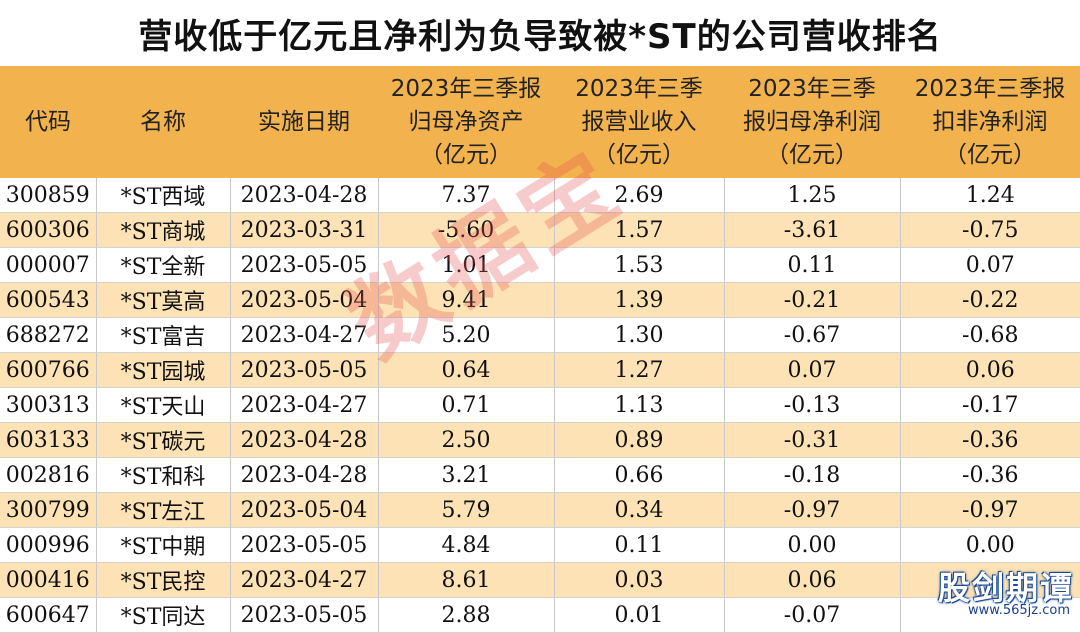 The image size is (1080, 633). I want to click on table-row: 600543 *ST莫高 2023-05-04 9.41 1.39 -0.21 -0.22, so click(540, 300).